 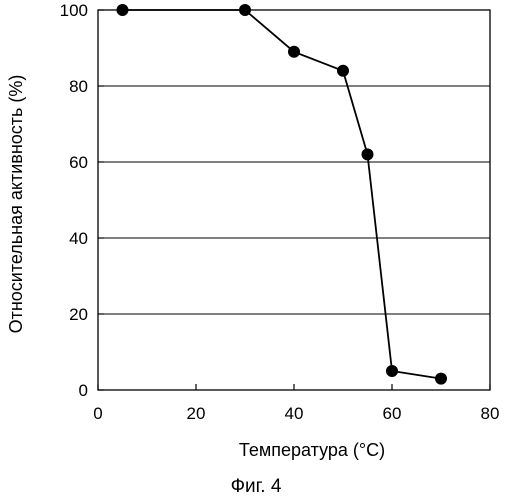 What do you see at coordinates (78, 238) in the screenshot?
I see `y-tick-label: 40` at bounding box center [78, 238].